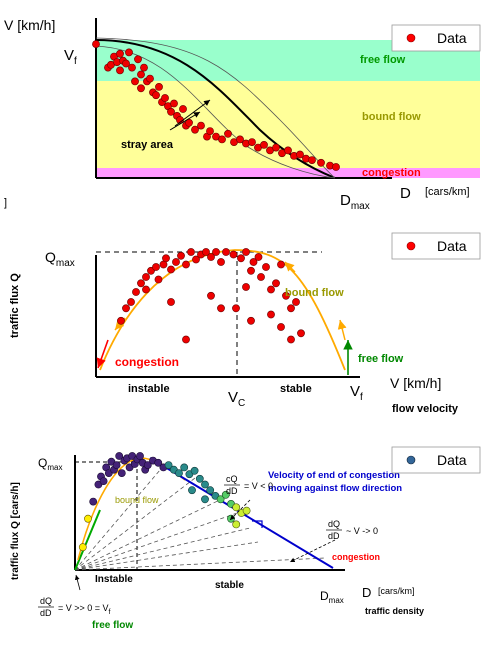  Describe the element at coordinates (192, 113) in the screenshot. I see `c1-stray-arrow` at that location.